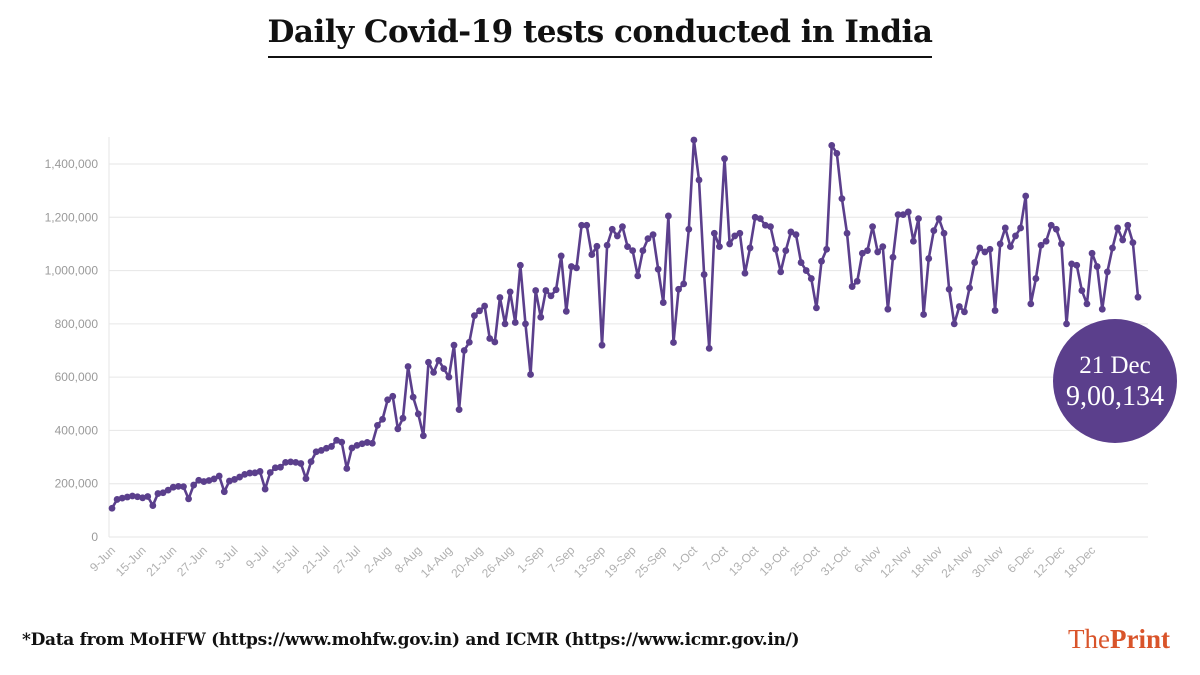 This screenshot has width=1200, height=675. Describe the element at coordinates (775, 561) in the screenshot. I see `x-tick-label: 19-Oct` at that location.